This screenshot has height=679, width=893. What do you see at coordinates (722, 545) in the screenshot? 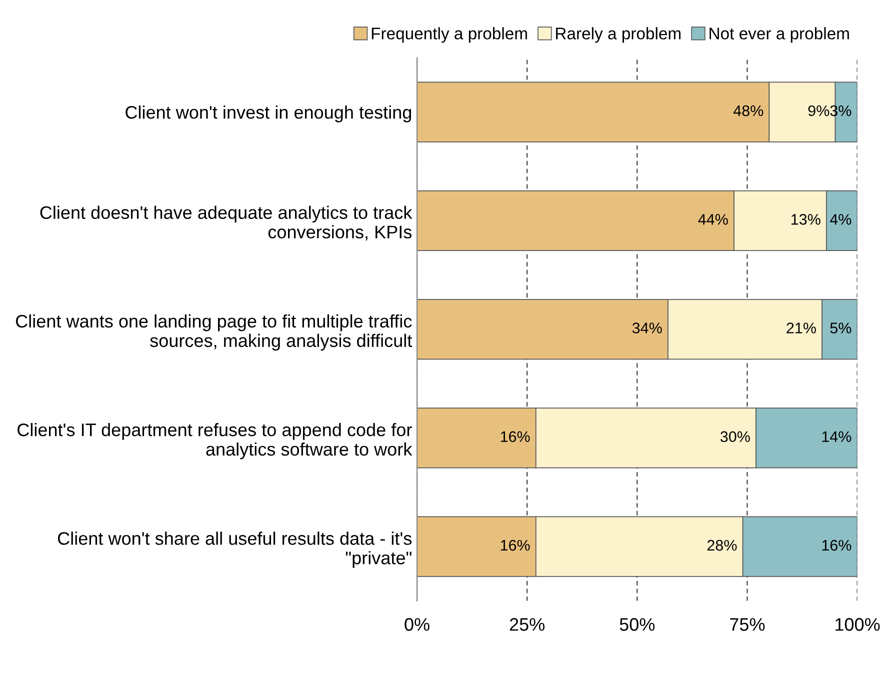
I see `annotation: 28%` at bounding box center [722, 545].